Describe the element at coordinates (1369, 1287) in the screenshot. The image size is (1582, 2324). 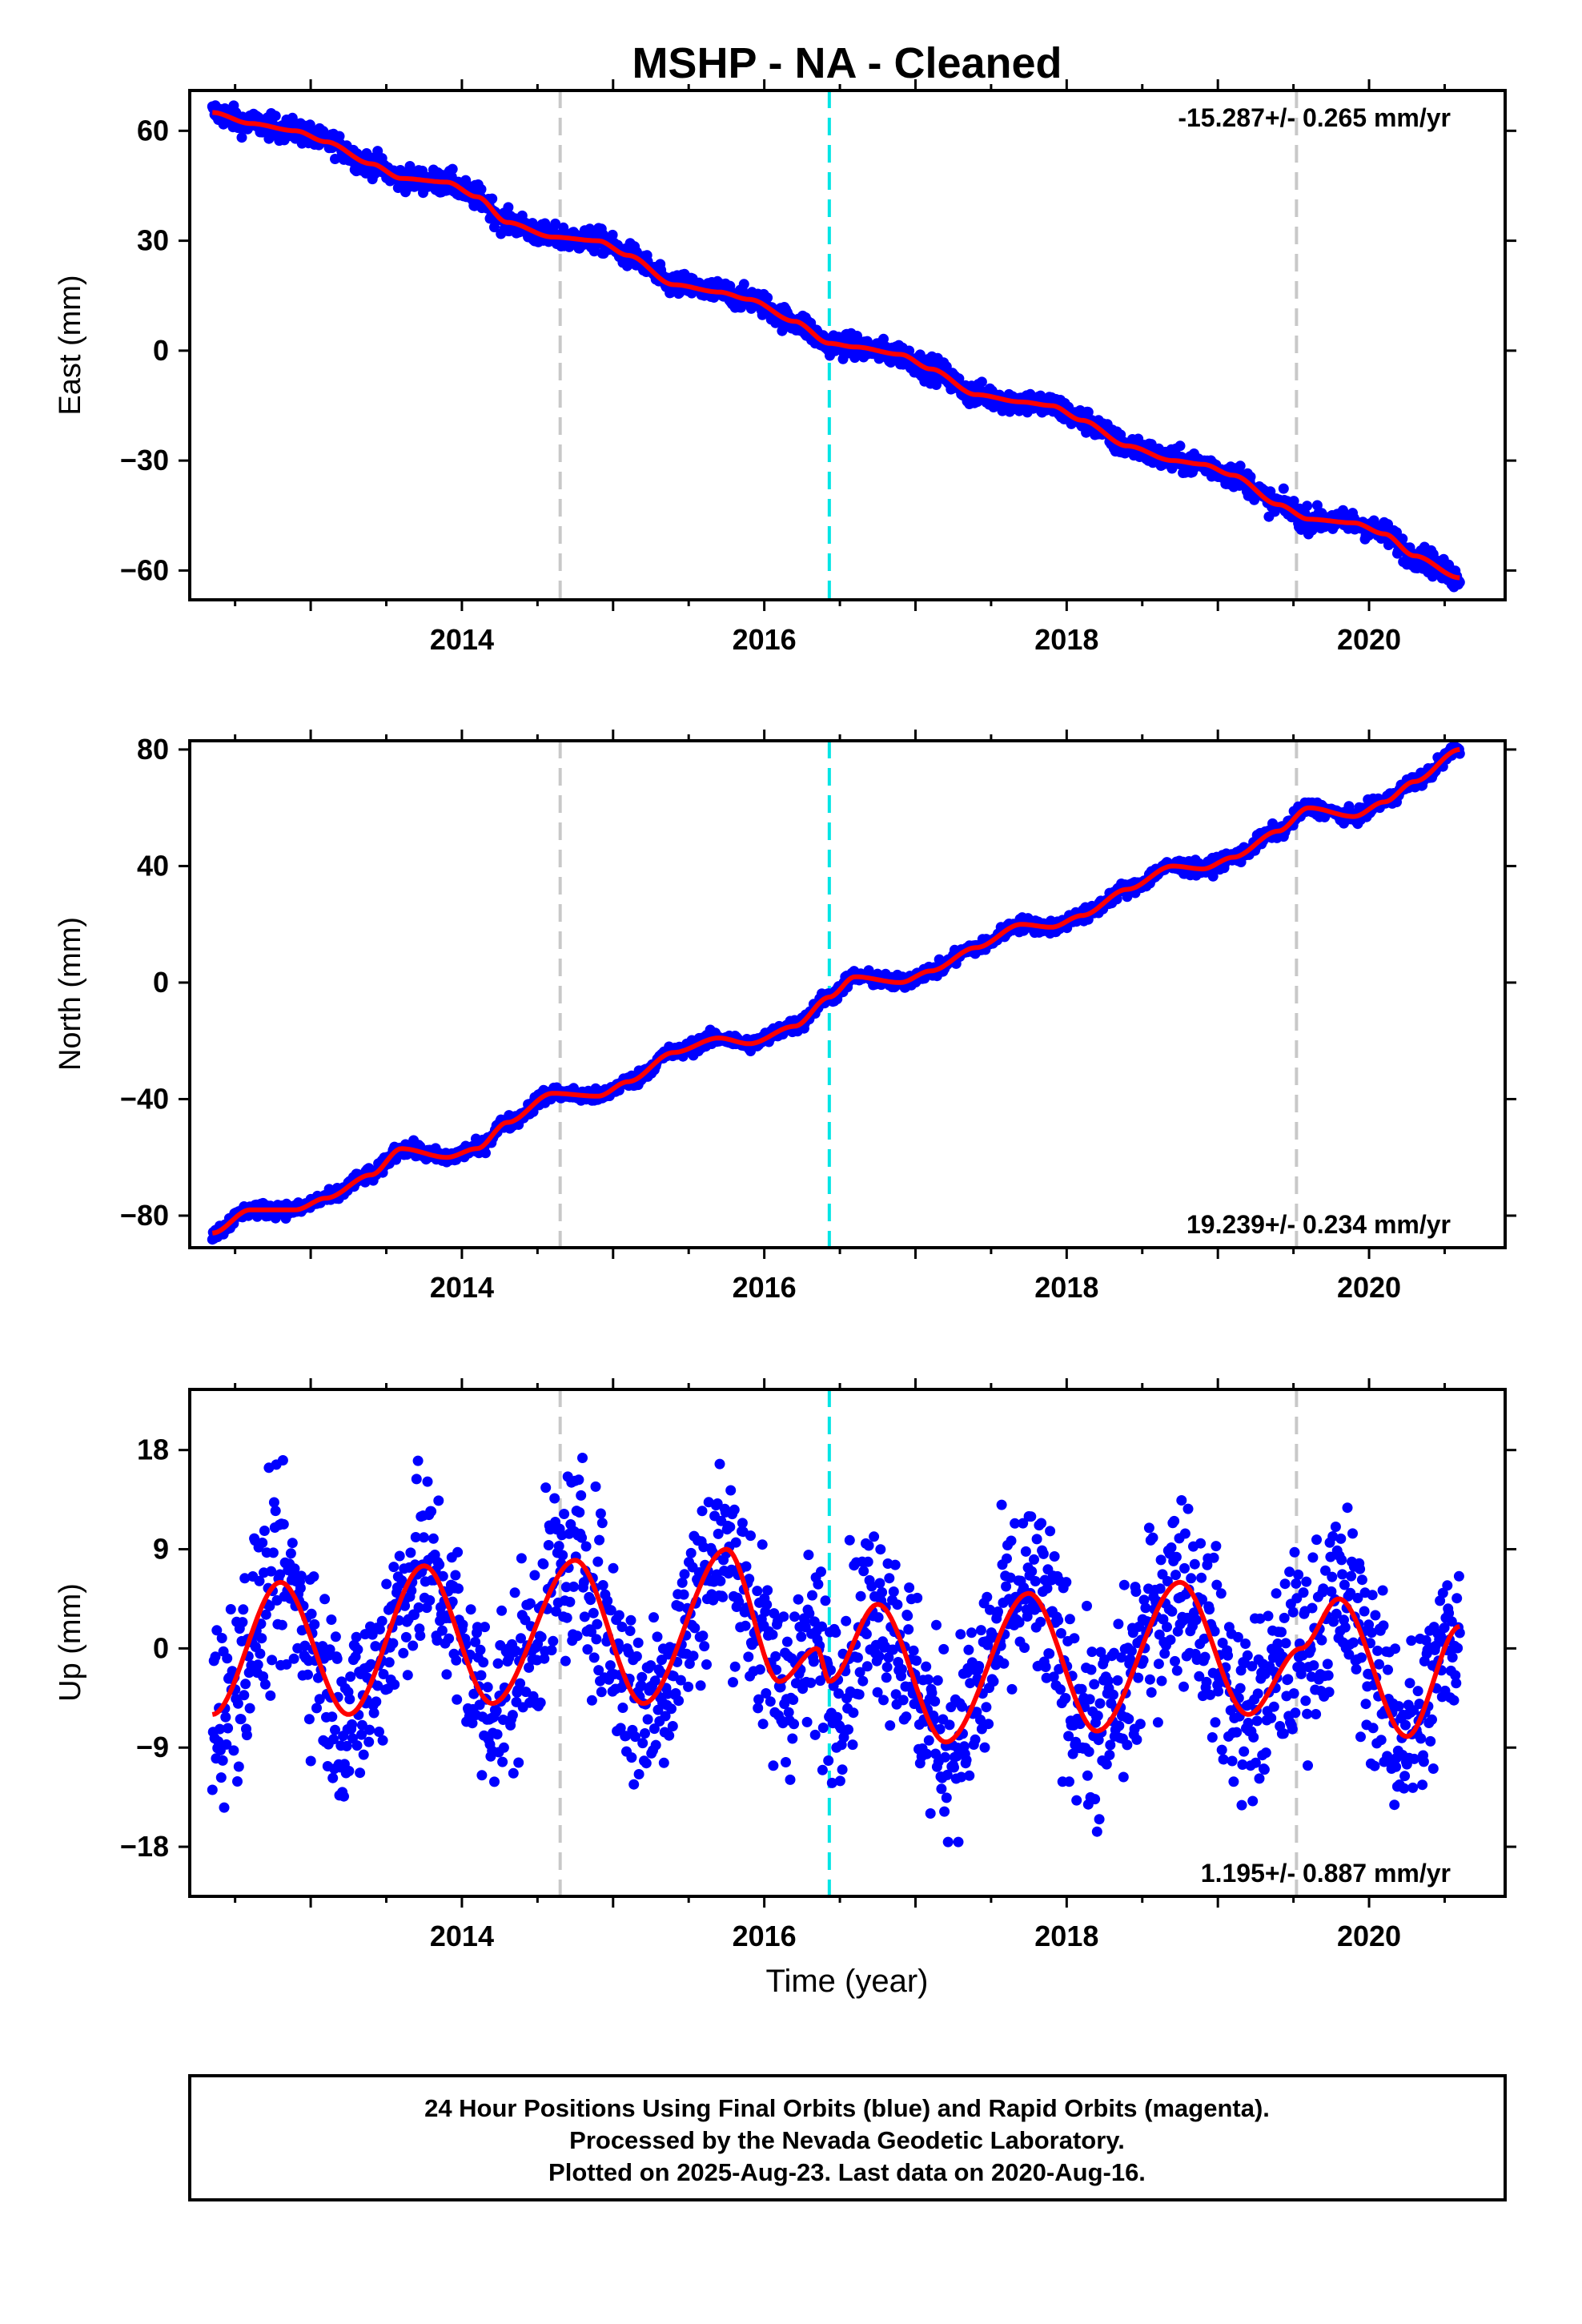
I see `x-tick-label-north: 2020` at that location.